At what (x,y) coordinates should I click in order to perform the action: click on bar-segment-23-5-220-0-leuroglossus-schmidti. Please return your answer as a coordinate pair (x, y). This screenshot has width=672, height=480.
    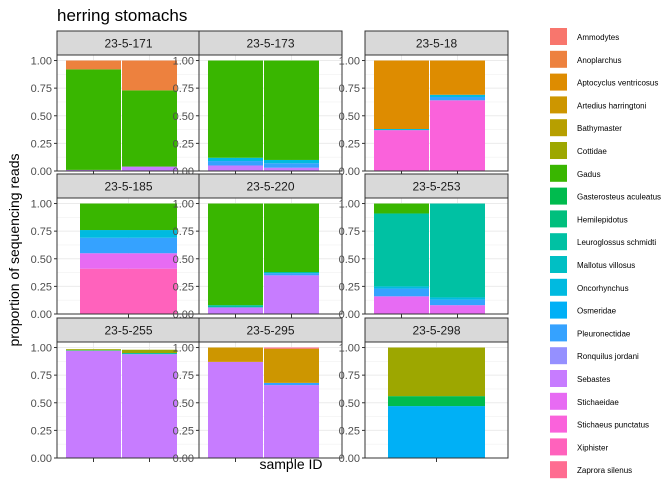
    Looking at the image, I should click on (235, 306).